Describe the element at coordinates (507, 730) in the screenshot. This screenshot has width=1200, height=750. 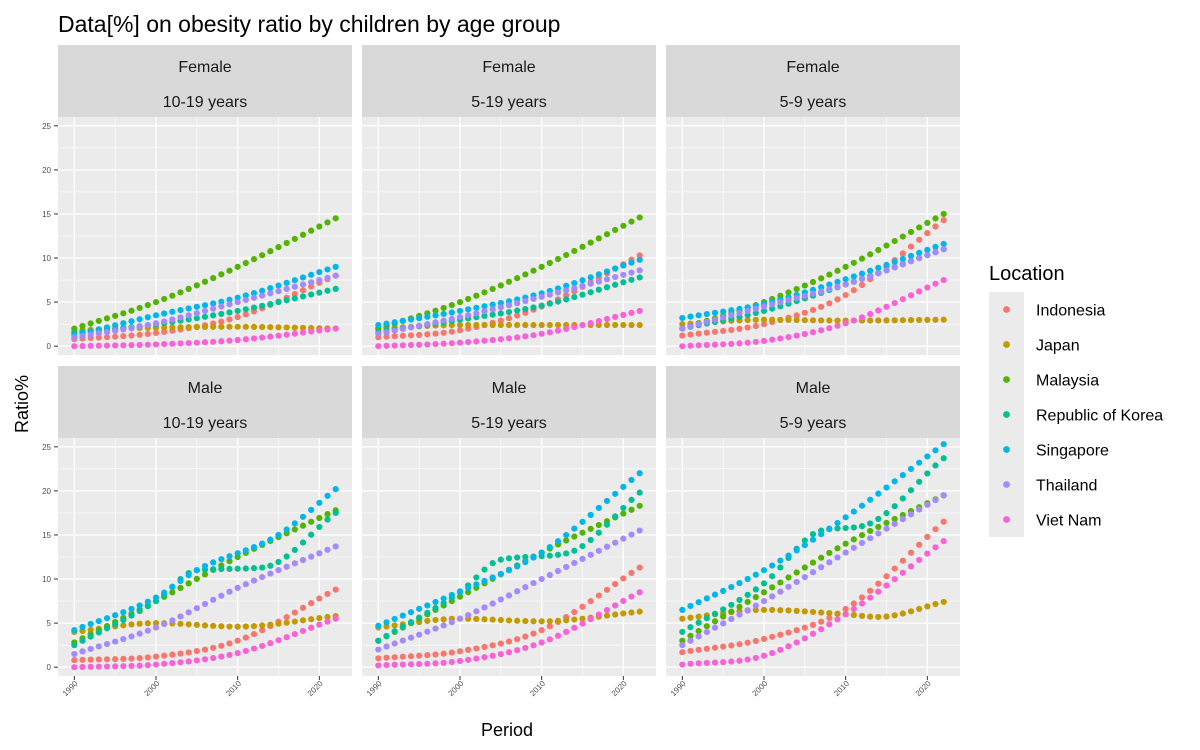
I see `x-axis-title: Period` at that location.